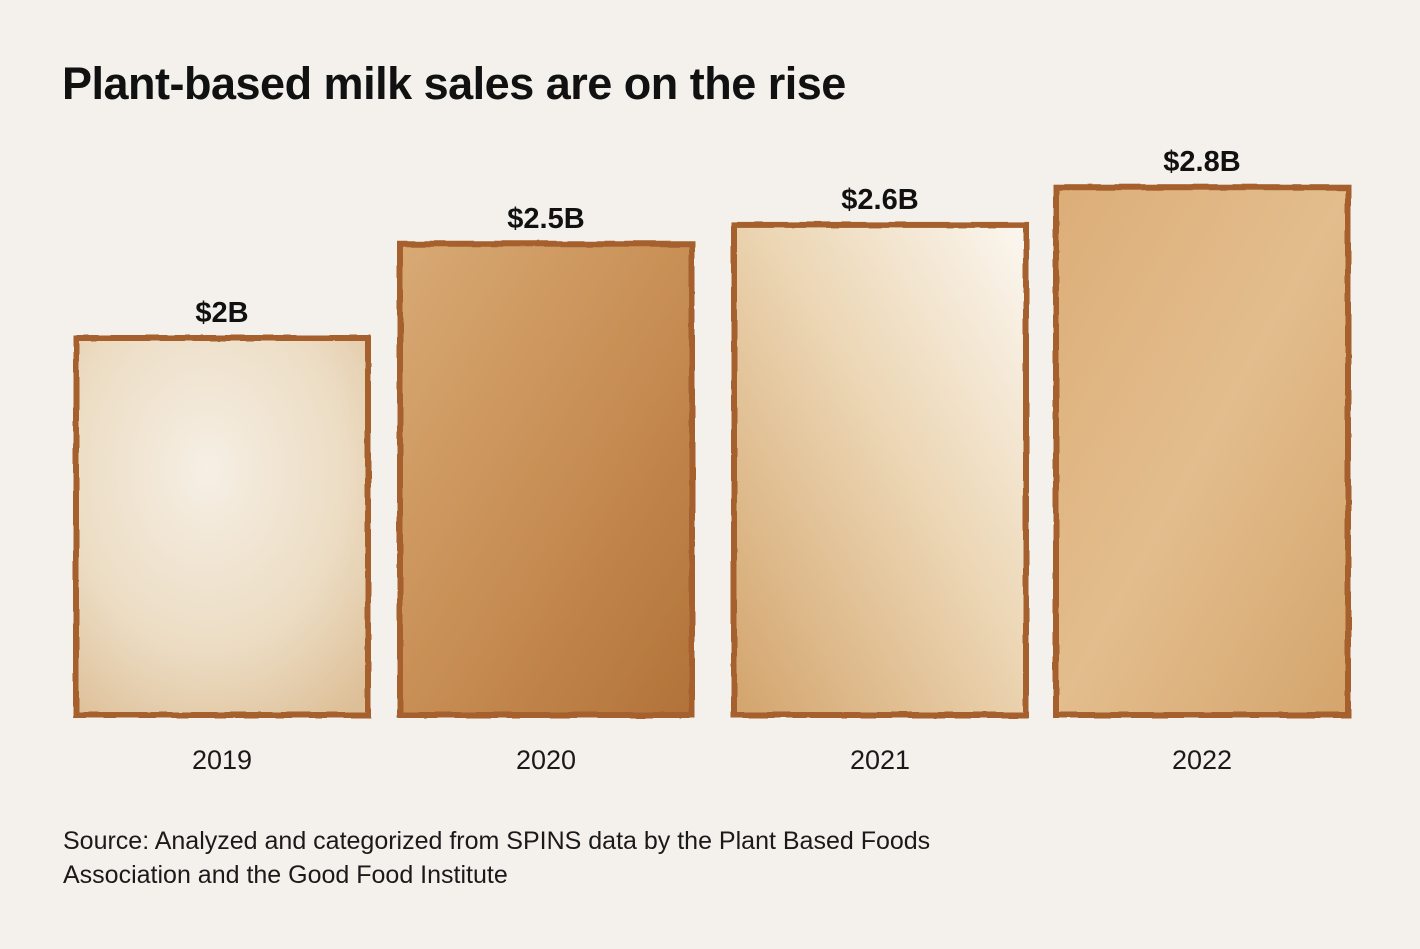 The width and height of the screenshot is (1420, 949). Describe the element at coordinates (880, 760) in the screenshot. I see `category-label-2021: 2021` at that location.